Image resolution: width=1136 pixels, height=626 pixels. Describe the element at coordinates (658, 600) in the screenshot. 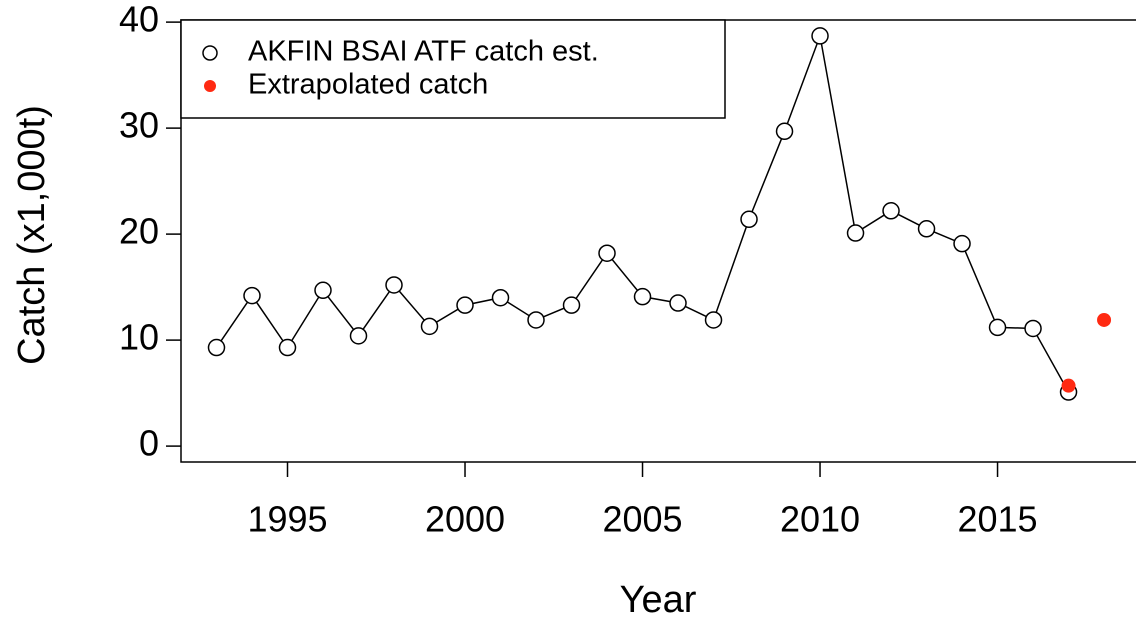

I see `x-axis-title: Year` at that location.